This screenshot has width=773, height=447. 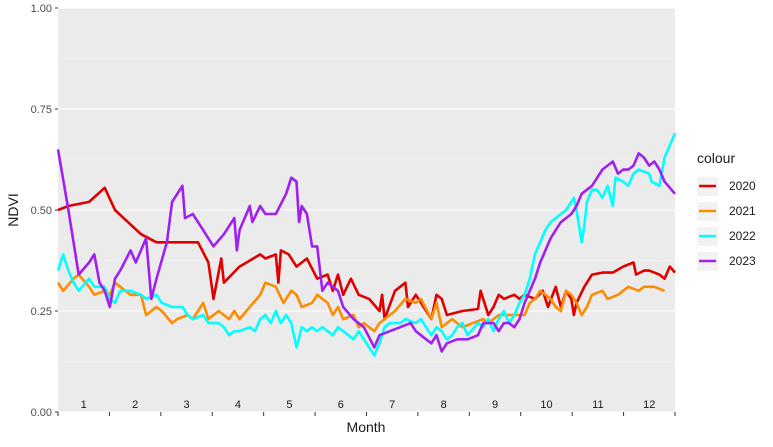 I want to click on x-axis-ticks: 1 2 3 4 5 6 7 8 9 10 11 12, so click(x=366, y=407).